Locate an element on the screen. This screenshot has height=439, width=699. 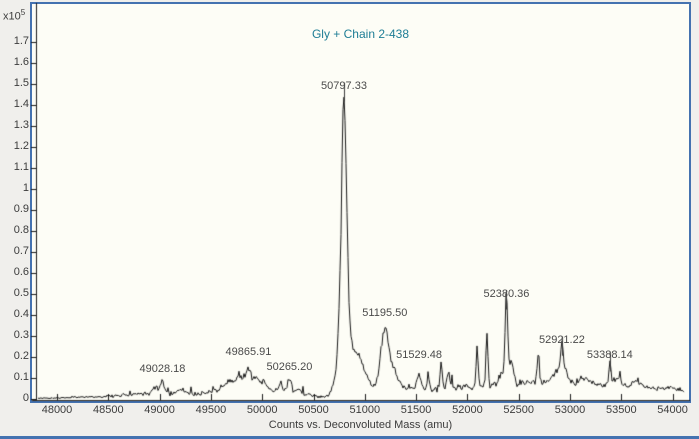
x-tick-label: 48500 is located at coordinates (108, 410).